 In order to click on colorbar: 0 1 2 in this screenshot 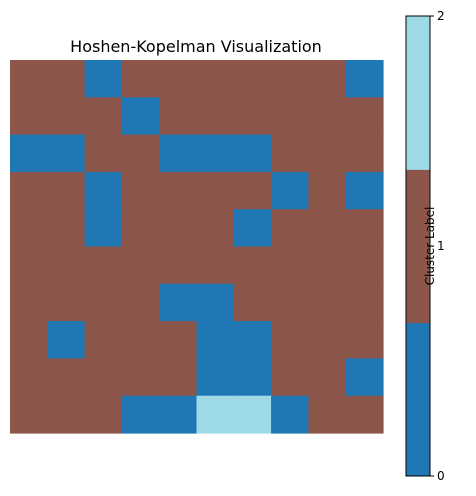, I will do `click(425, 246)`.